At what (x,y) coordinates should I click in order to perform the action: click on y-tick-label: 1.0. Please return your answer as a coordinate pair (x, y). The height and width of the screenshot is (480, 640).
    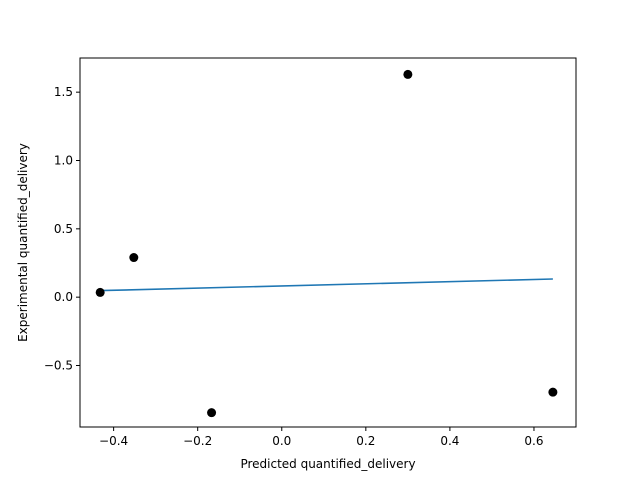
    Looking at the image, I should click on (63, 161).